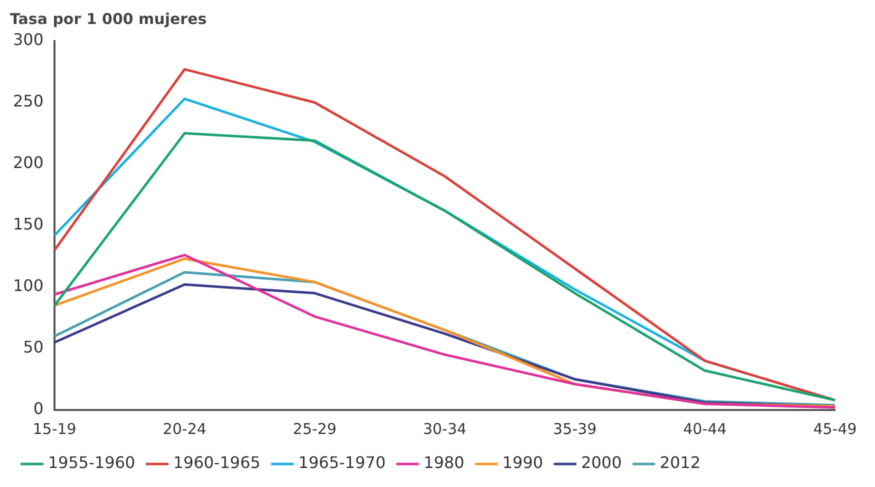 The height and width of the screenshot is (487, 875). What do you see at coordinates (601, 462) in the screenshot?
I see `legend-label: 2000` at bounding box center [601, 462].